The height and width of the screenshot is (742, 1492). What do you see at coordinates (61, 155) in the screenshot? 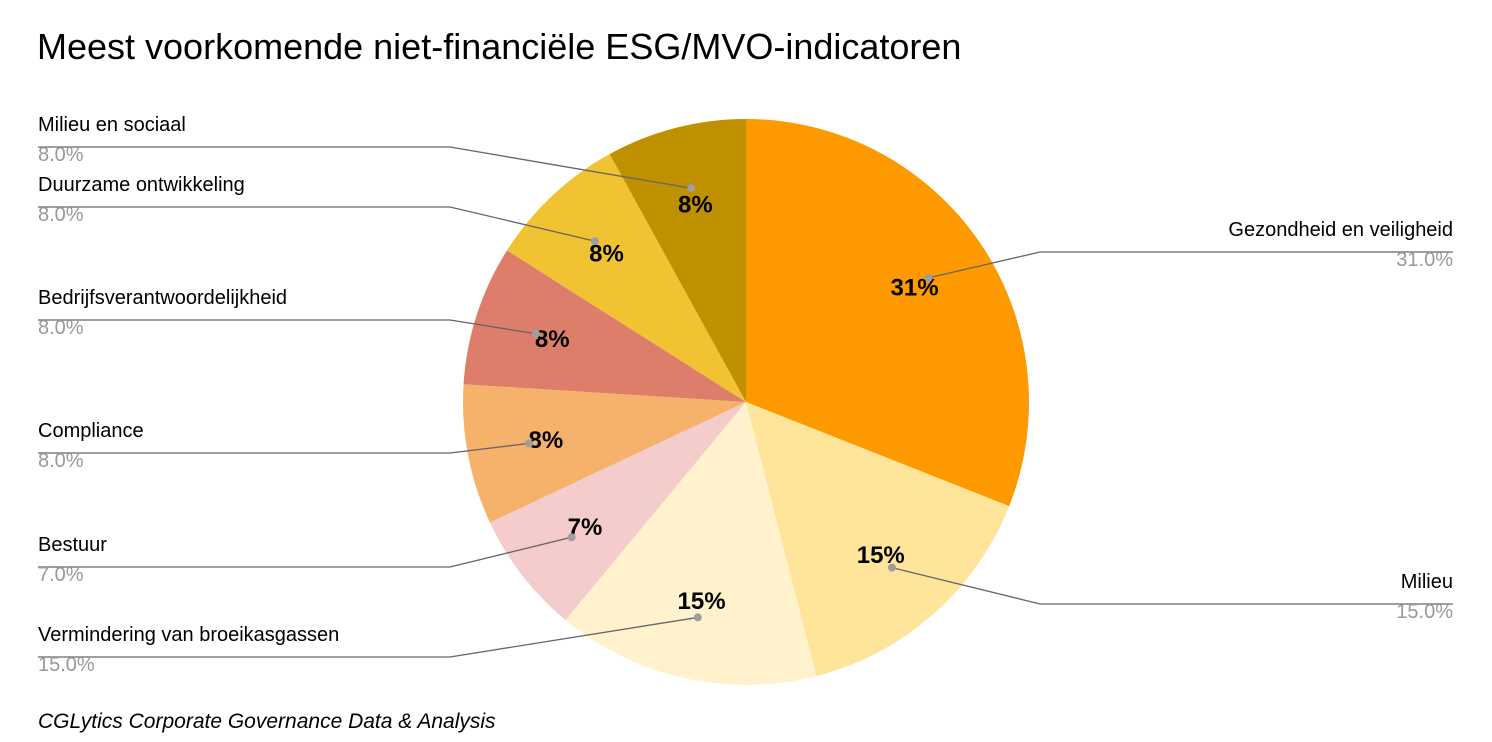
I see `callout-value-8: 8.0%` at bounding box center [61, 155].